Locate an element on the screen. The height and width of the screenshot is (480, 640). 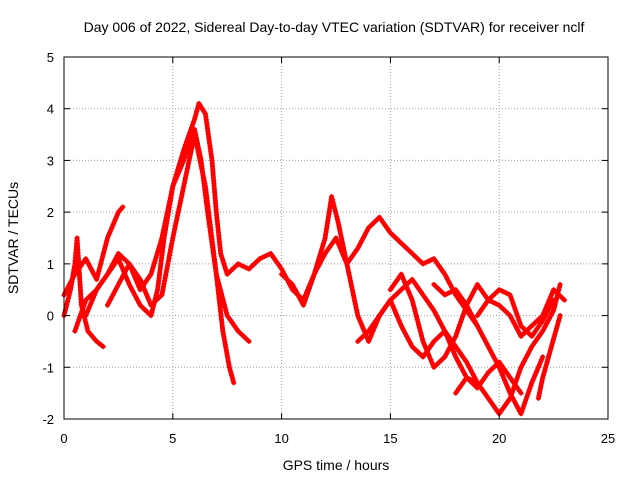
y-tick-label: 0 is located at coordinates (50, 316).